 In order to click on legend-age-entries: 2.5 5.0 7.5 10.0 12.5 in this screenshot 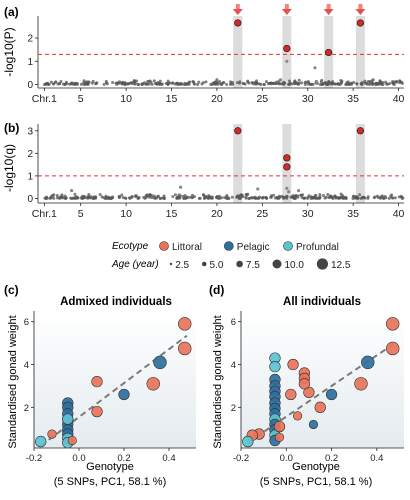, I will do `click(260, 264)`.